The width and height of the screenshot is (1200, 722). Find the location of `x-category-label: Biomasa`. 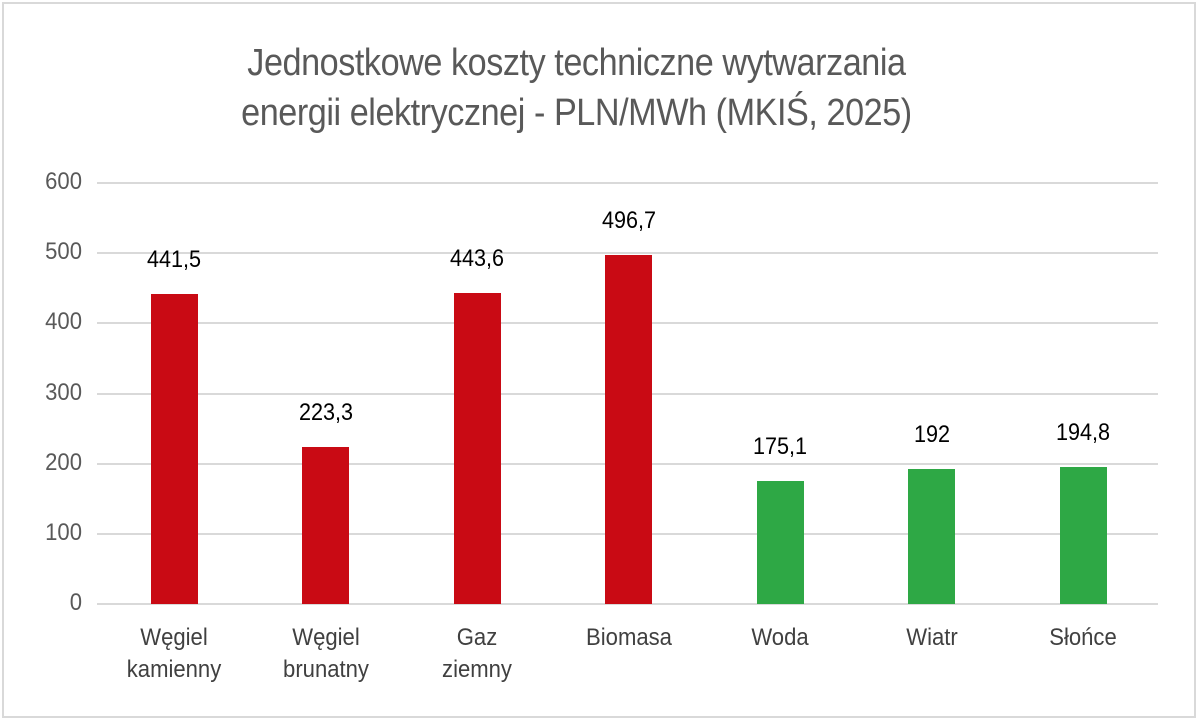

x-category-label: Biomasa is located at coordinates (628, 637).